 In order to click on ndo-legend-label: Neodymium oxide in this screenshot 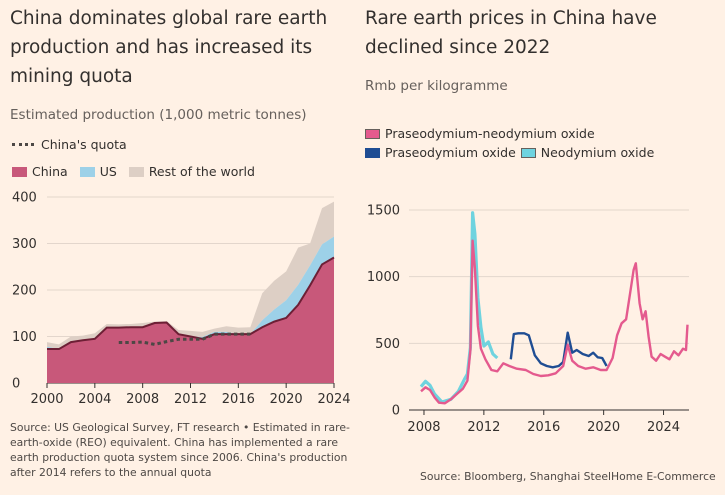, I will do `click(597, 152)`.